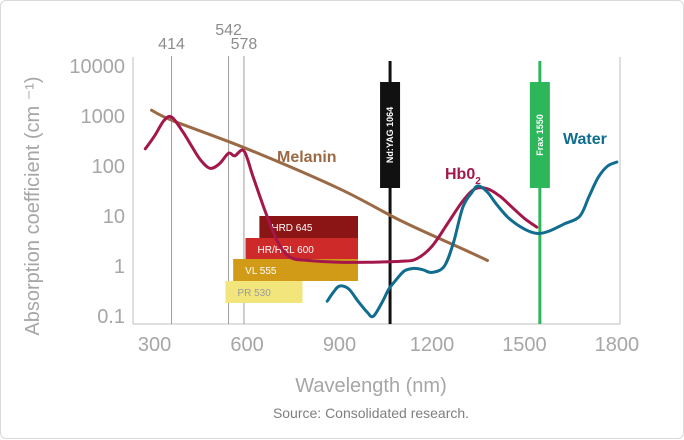 This screenshot has width=684, height=440. I want to click on reference-label-414: 414, so click(171, 44).